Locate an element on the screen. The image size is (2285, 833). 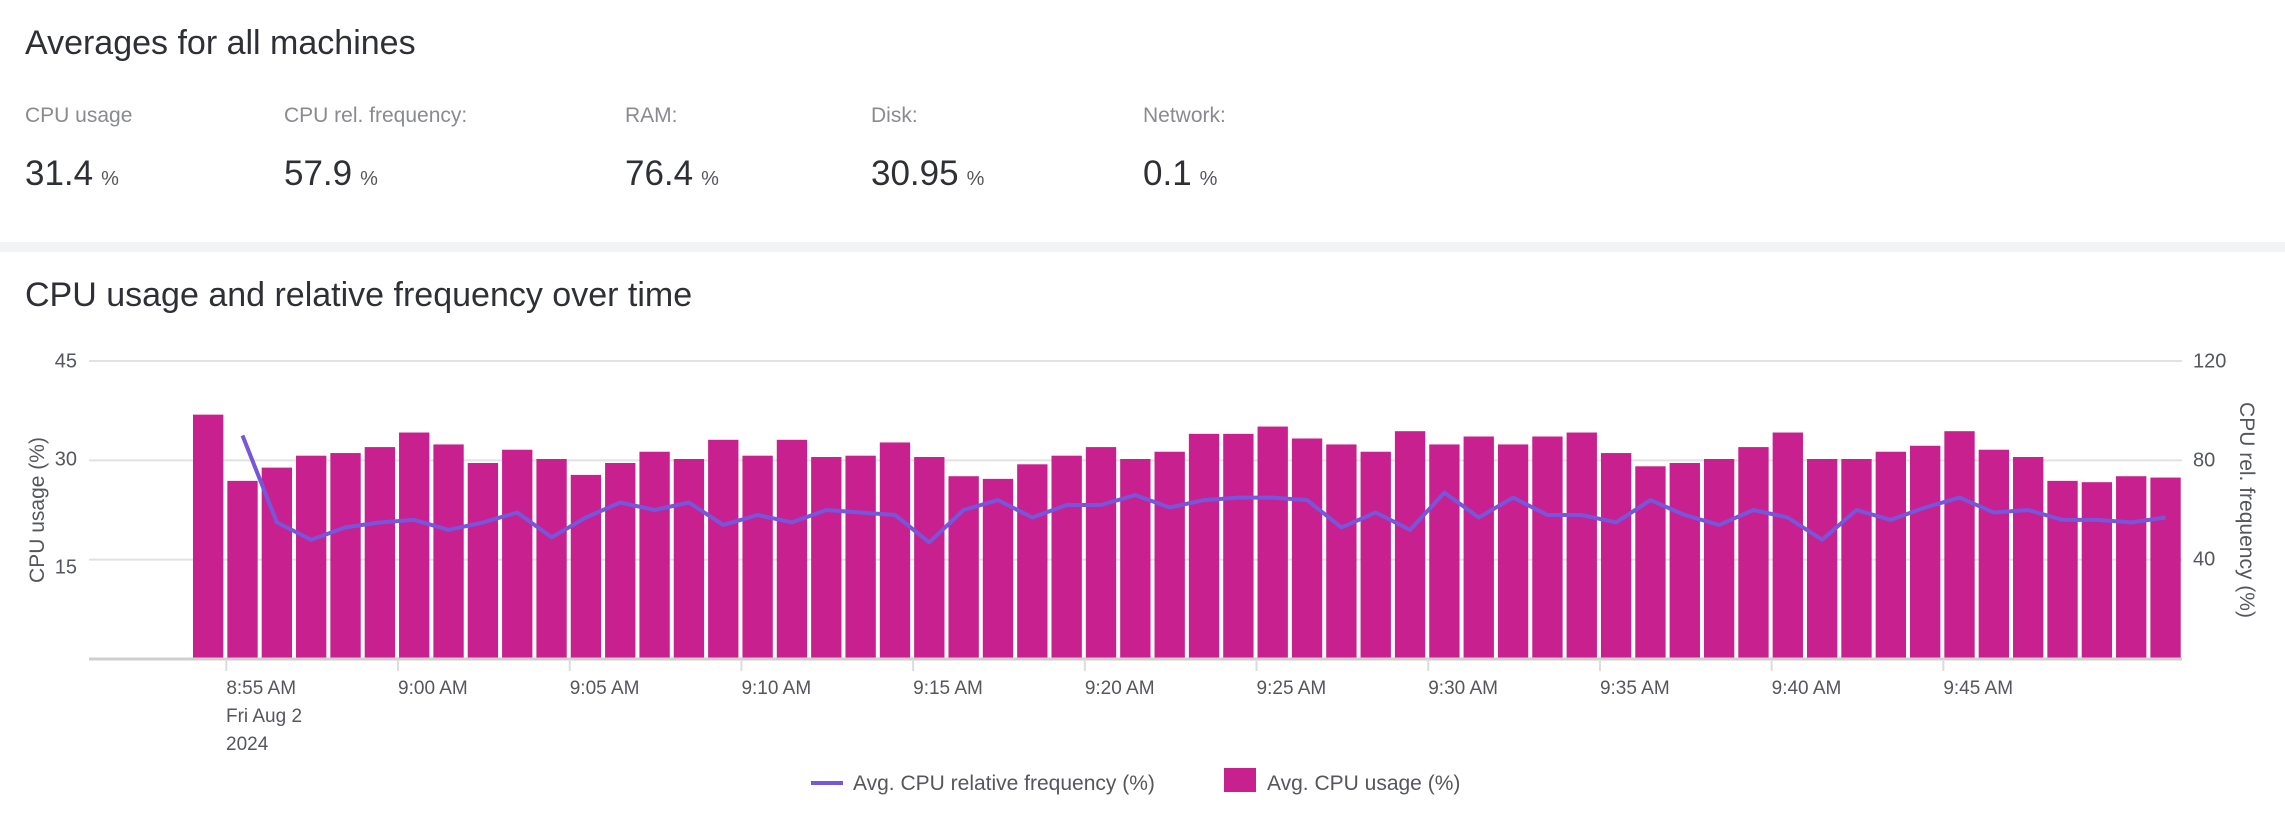
legend-item-cpu-rel-frequency: Avg. CPU relative frequency (%) is located at coordinates (983, 783).